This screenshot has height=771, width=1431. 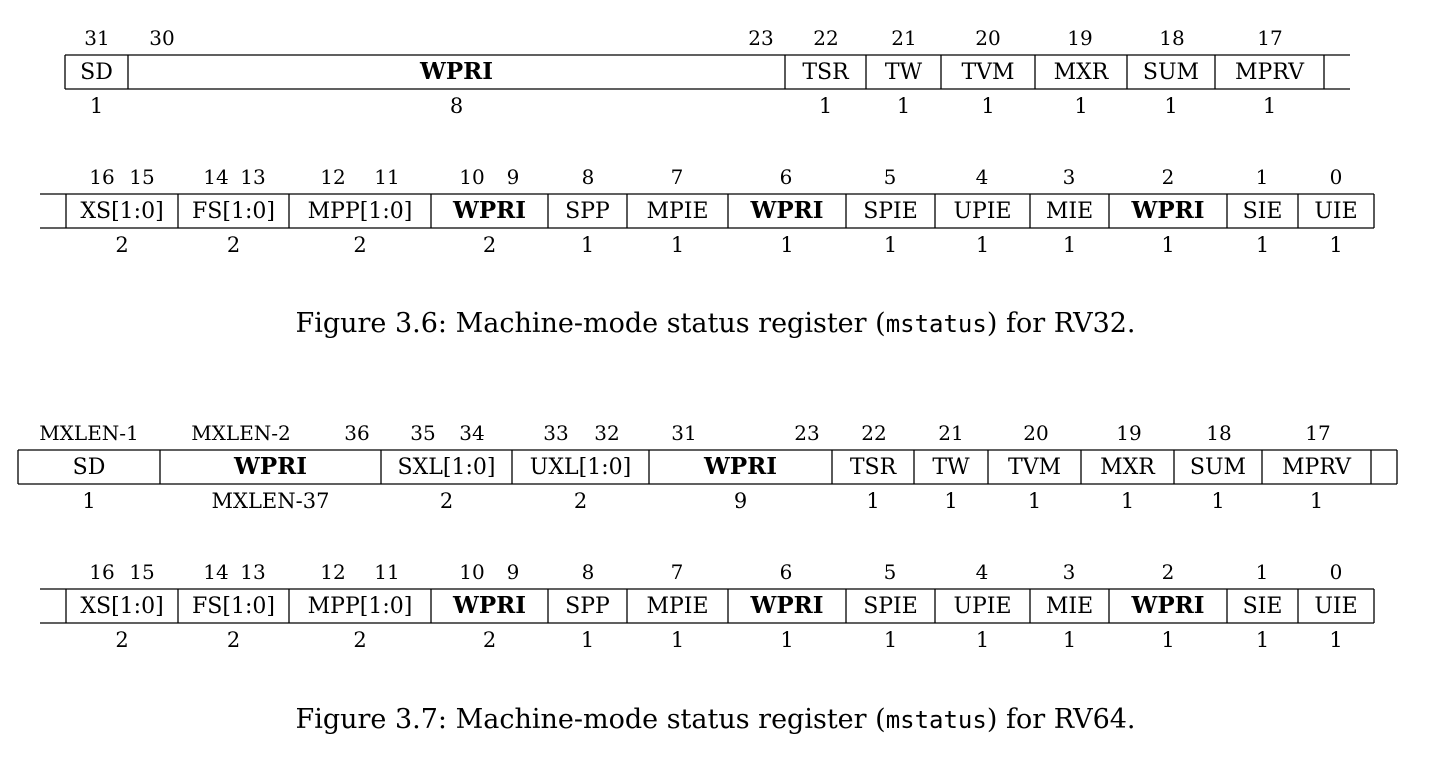 What do you see at coordinates (456, 106) in the screenshot?
I see `field-width: 8` at bounding box center [456, 106].